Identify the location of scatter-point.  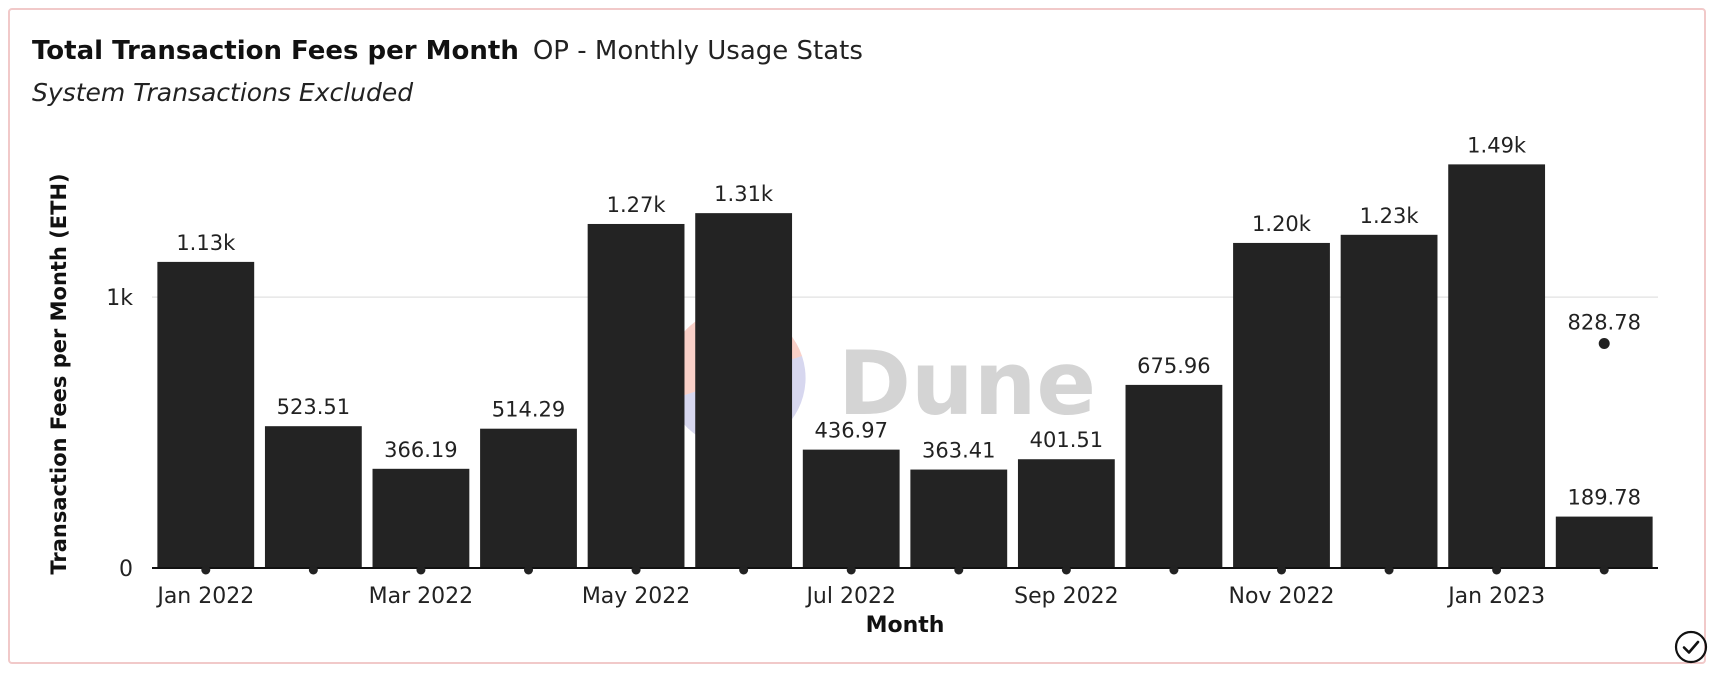
(1604, 343).